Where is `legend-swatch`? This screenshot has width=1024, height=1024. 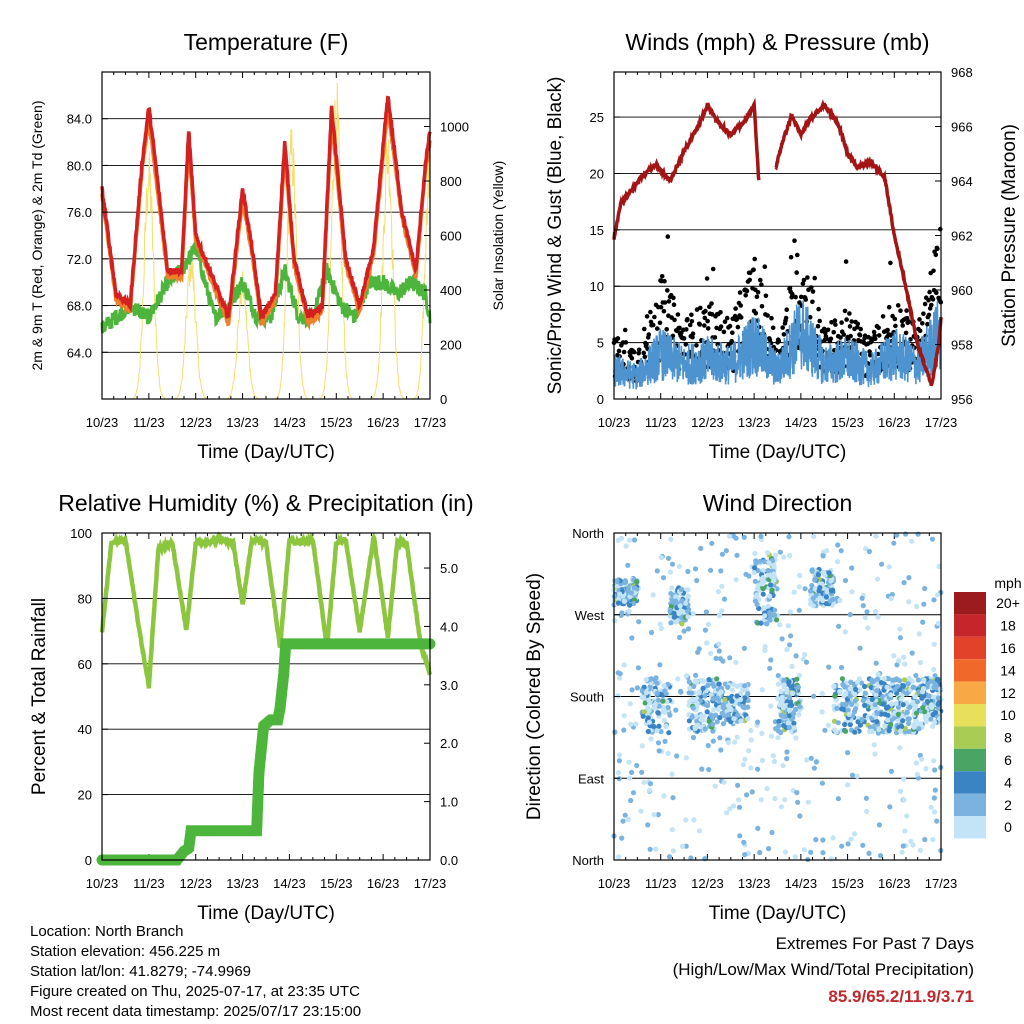 legend-swatch is located at coordinates (970, 692).